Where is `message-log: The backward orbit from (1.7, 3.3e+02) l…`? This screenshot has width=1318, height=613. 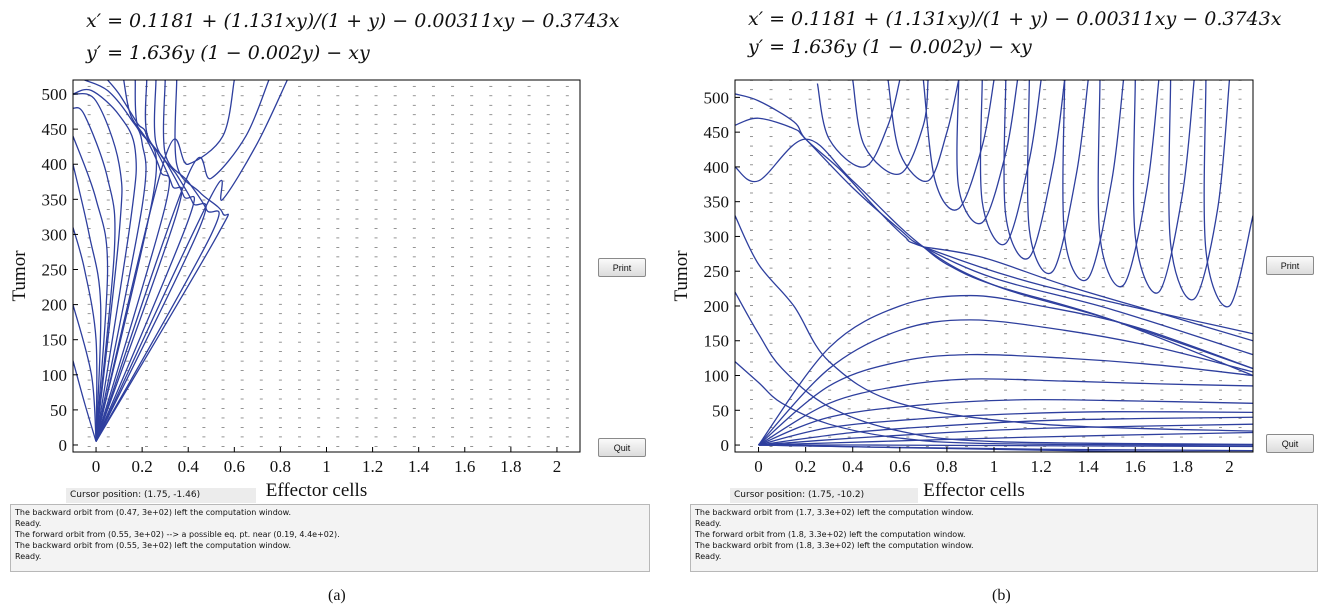 message-log: The backward orbit from (1.7, 3.3e+02) l… is located at coordinates (1004, 538).